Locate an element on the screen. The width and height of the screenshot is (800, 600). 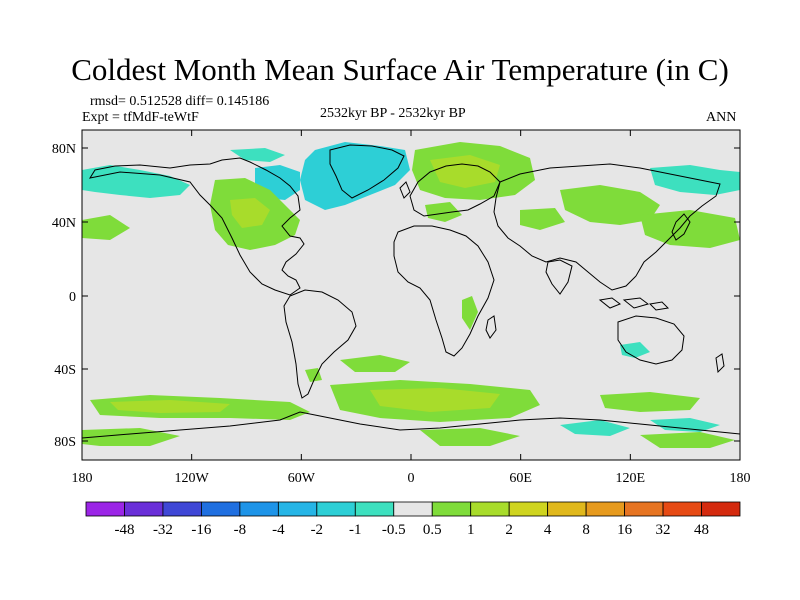
colorbar-label: 1 is located at coordinates (471, 530).